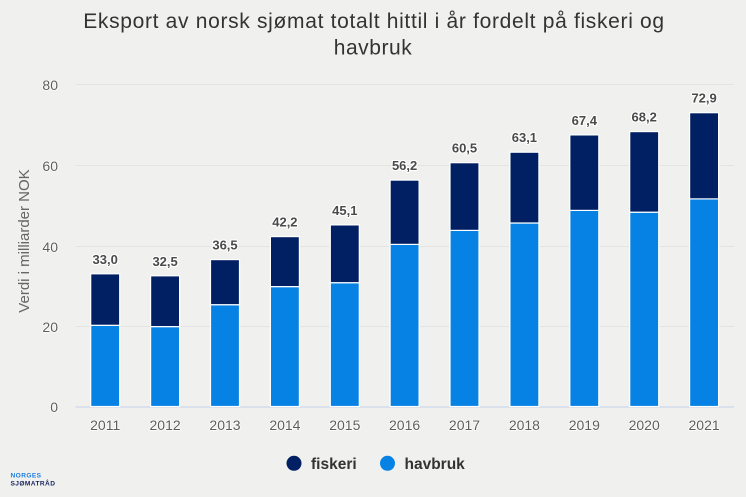  Describe the element at coordinates (26, 476) in the screenshot. I see `svg-text: NORGES` at that location.